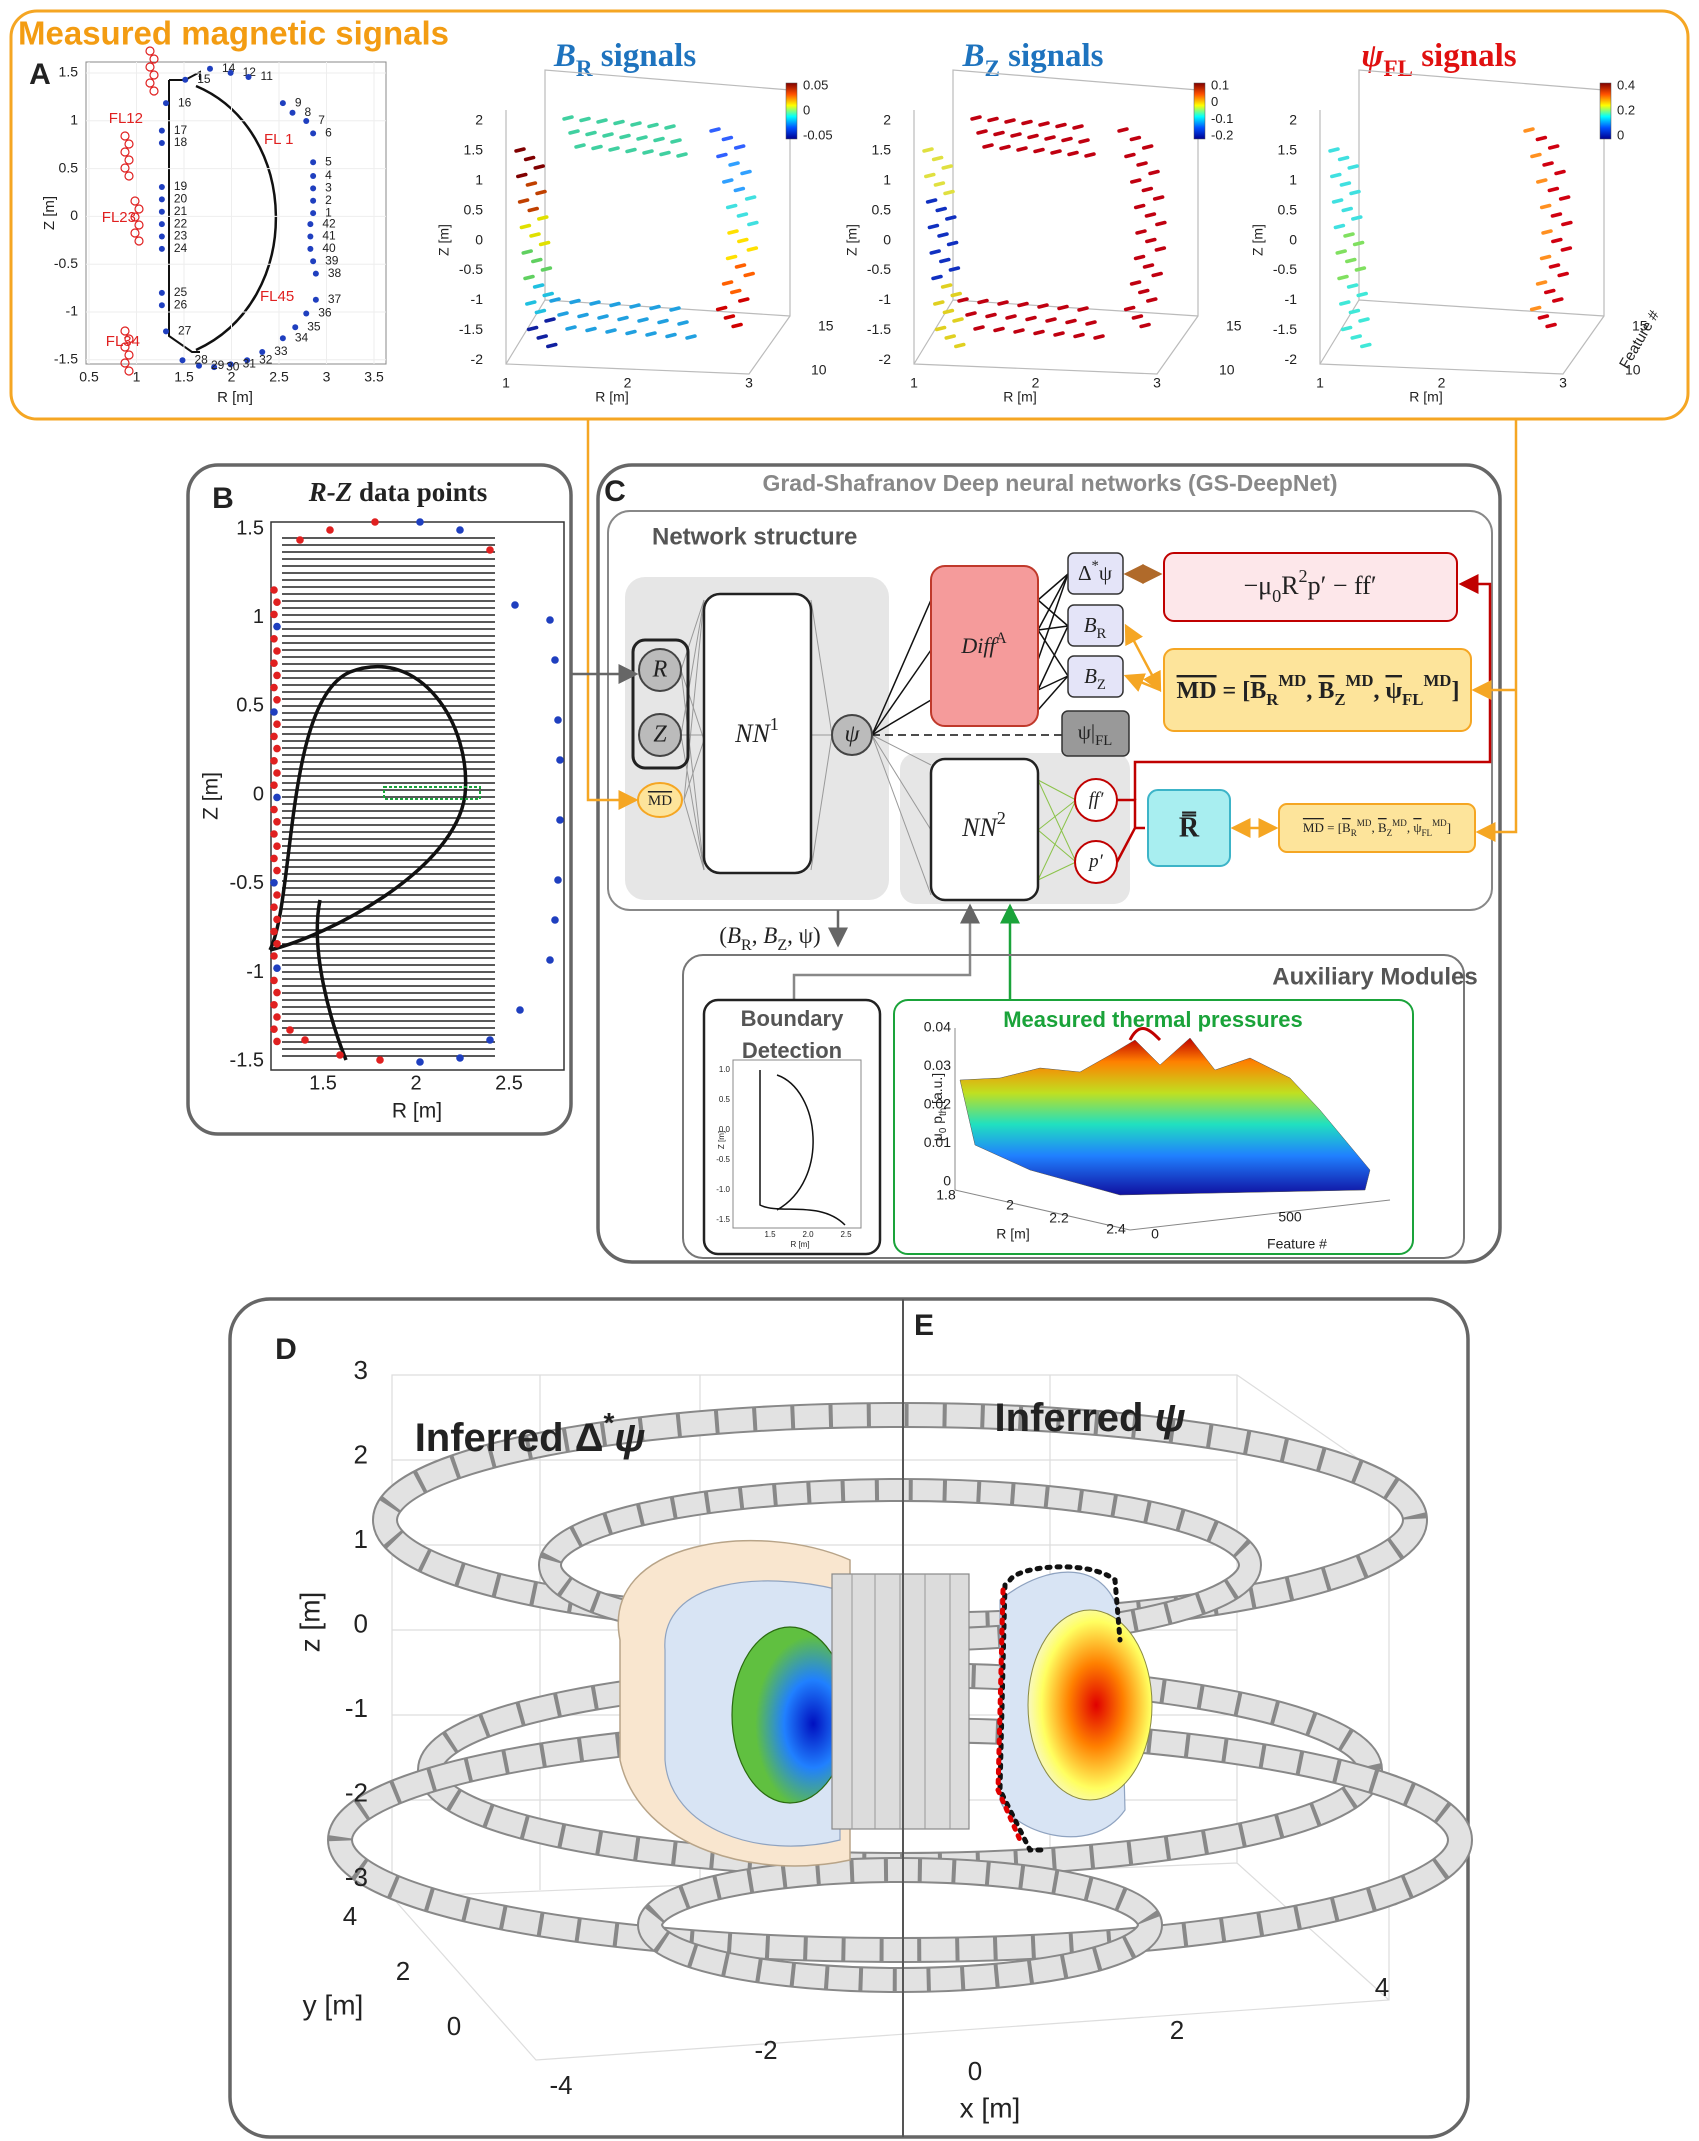 The width and height of the screenshot is (1699, 2141). Describe the element at coordinates (1234, 691) in the screenshot. I see `text-run: = [` at that location.